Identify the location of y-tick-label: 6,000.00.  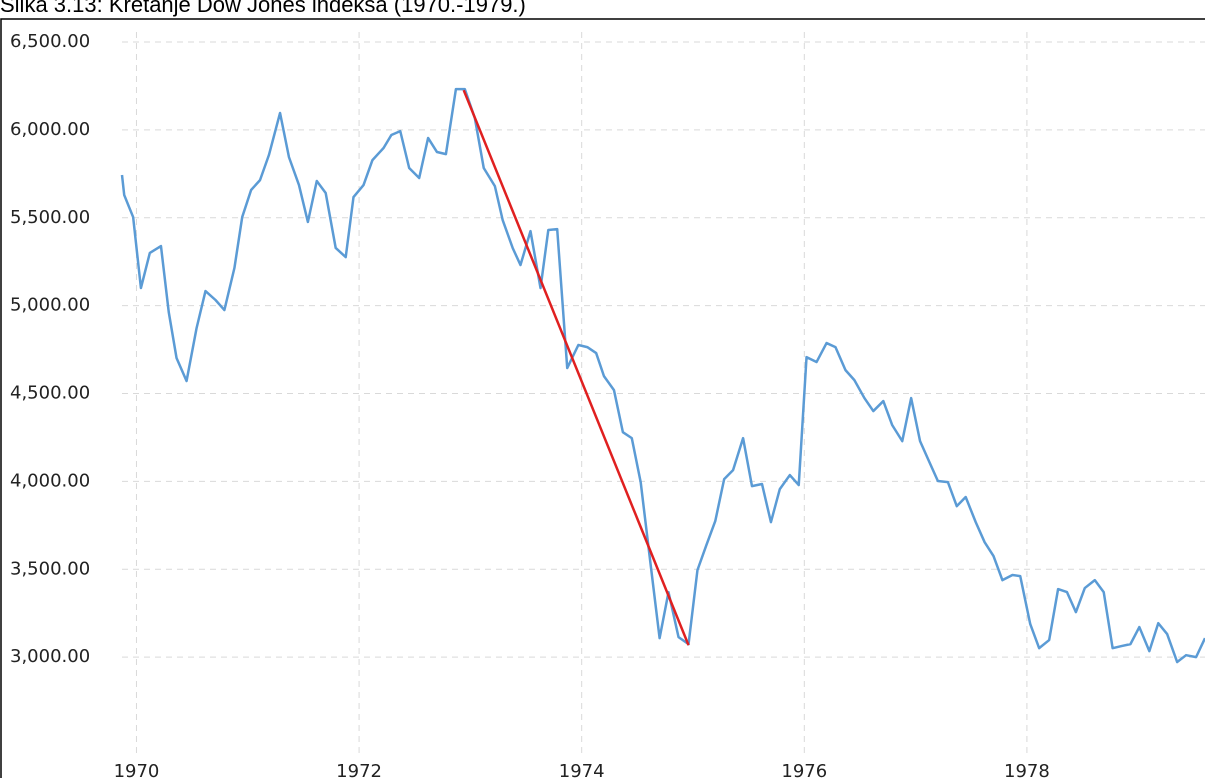
(50, 129).